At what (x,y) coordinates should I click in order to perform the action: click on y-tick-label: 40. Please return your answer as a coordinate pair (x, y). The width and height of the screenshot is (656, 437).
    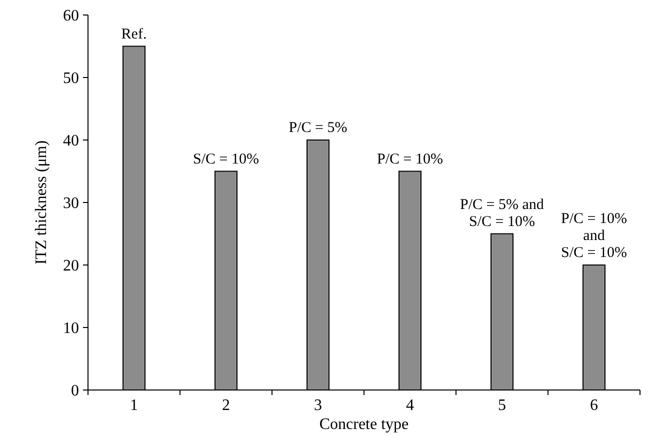
    Looking at the image, I should click on (71, 141).